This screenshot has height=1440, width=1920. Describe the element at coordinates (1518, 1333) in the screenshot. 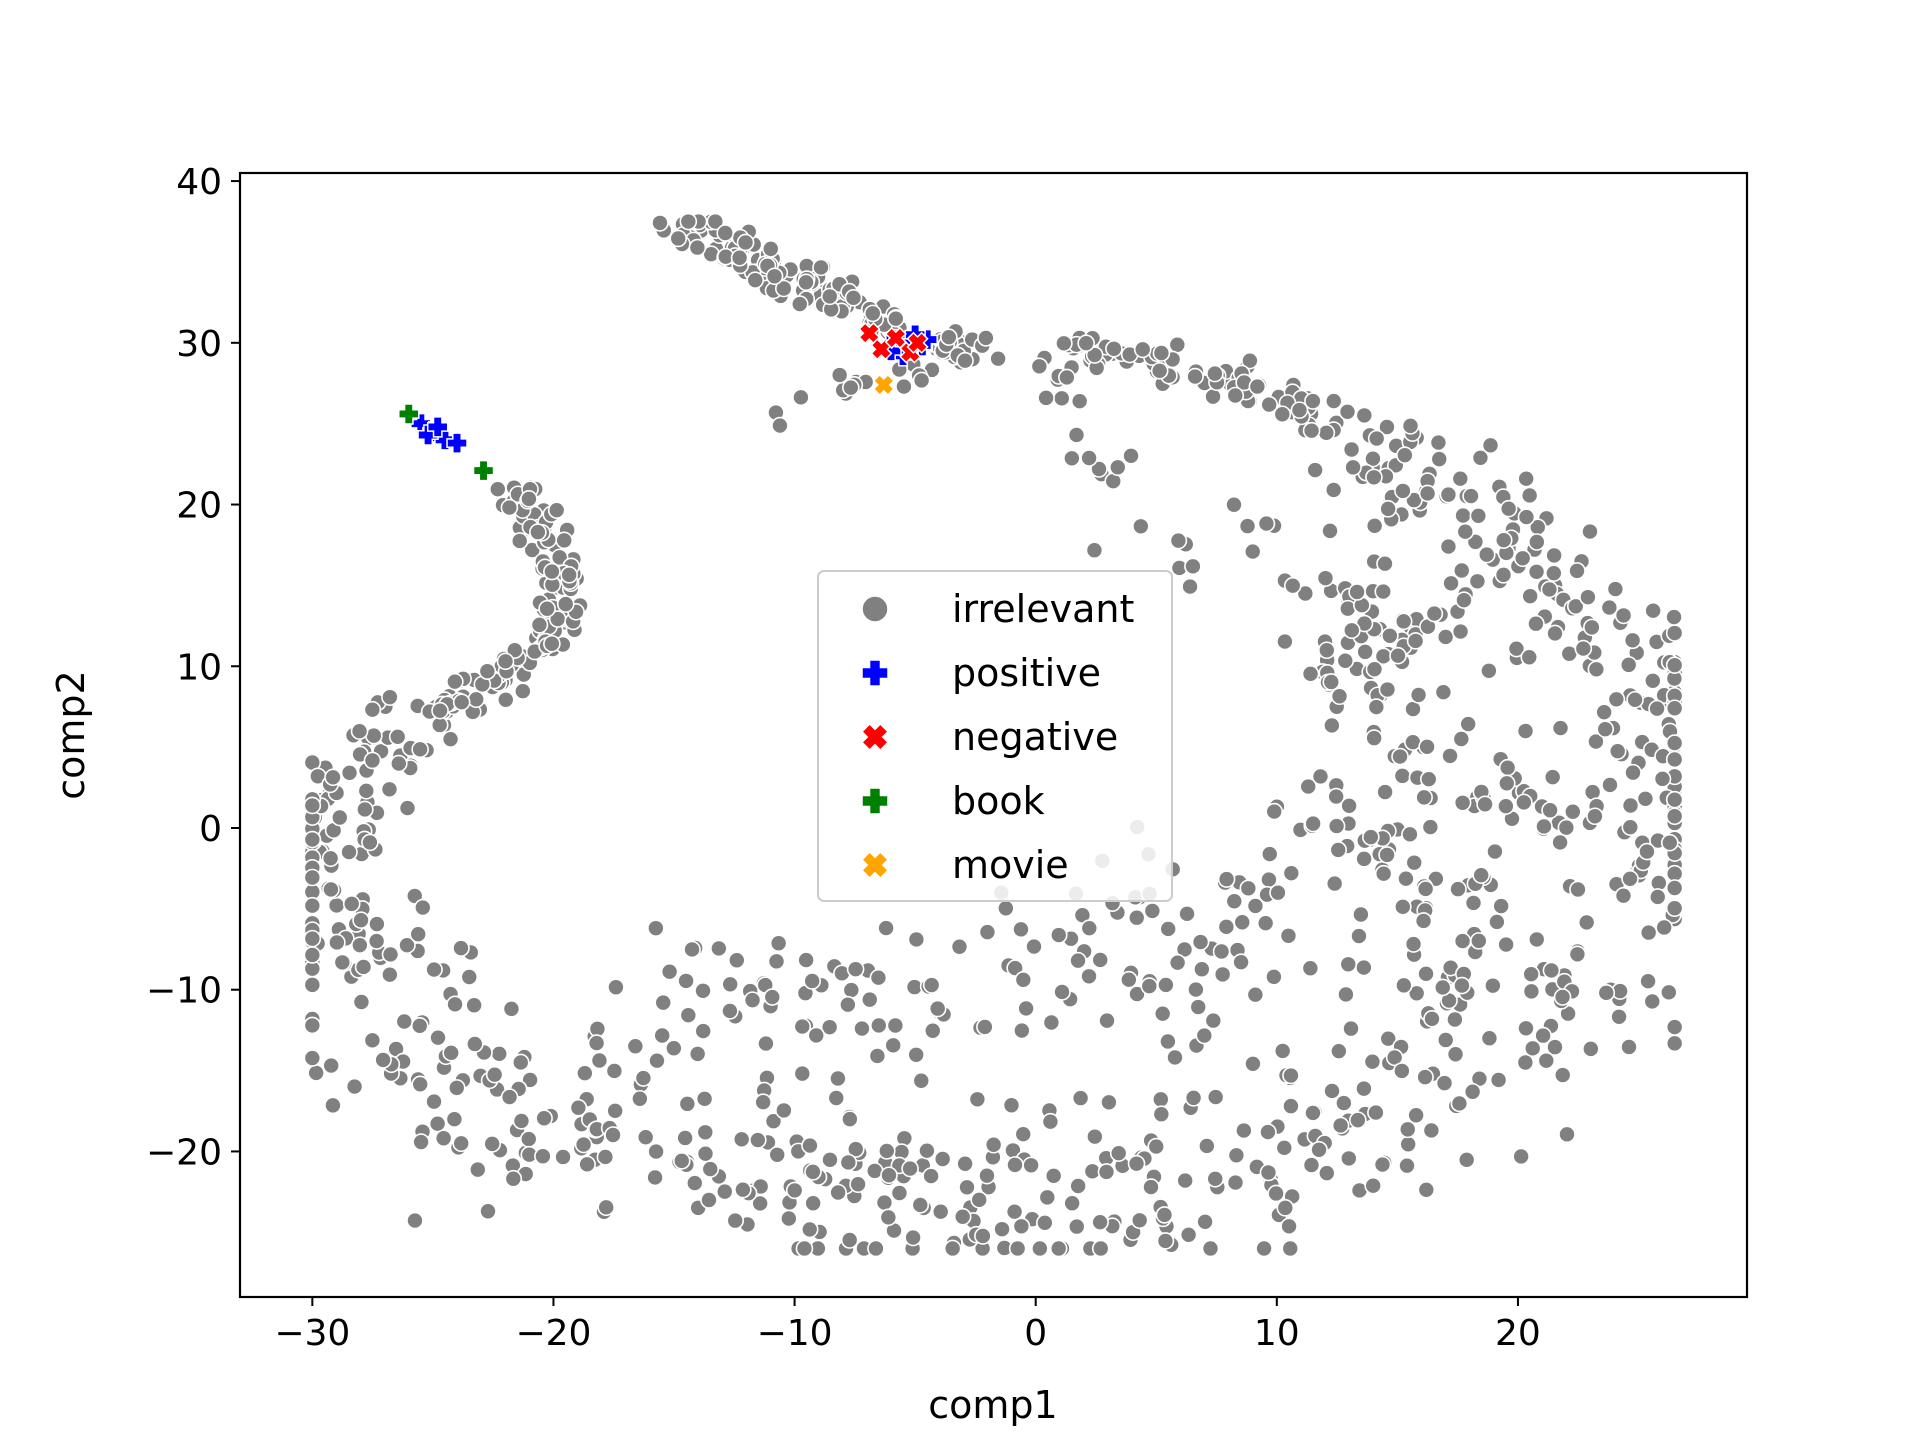

I see `x-tick-label: 20` at that location.